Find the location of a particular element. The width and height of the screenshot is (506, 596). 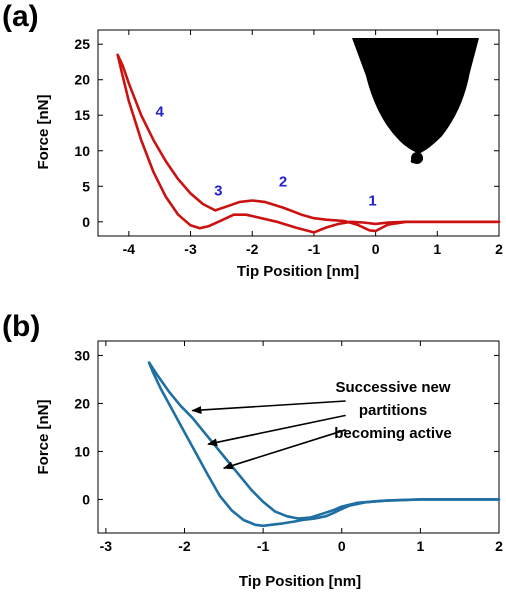

panel-b-x-tick-label: 1 is located at coordinates (420, 546).